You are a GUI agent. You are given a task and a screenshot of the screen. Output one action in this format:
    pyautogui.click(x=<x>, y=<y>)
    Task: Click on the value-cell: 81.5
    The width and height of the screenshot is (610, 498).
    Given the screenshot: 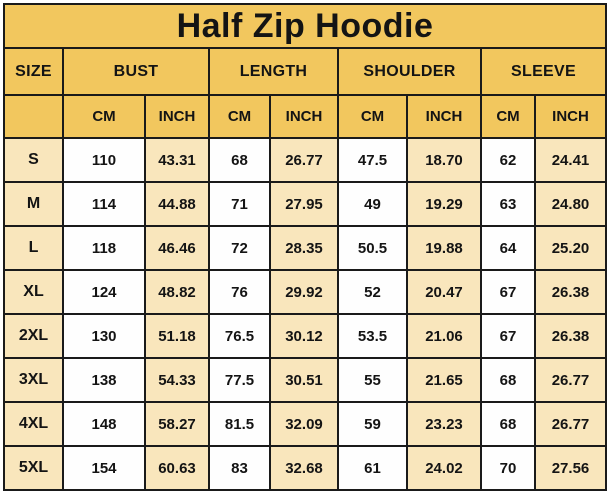 What is the action you would take?
    pyautogui.click(x=239, y=424)
    